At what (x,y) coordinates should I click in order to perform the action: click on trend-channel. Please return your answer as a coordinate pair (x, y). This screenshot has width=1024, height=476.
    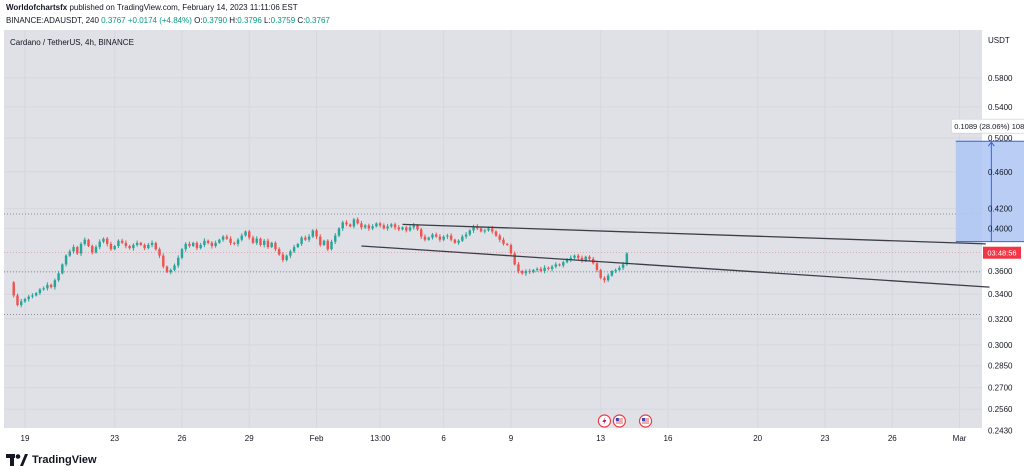
    Looking at the image, I should click on (675, 255).